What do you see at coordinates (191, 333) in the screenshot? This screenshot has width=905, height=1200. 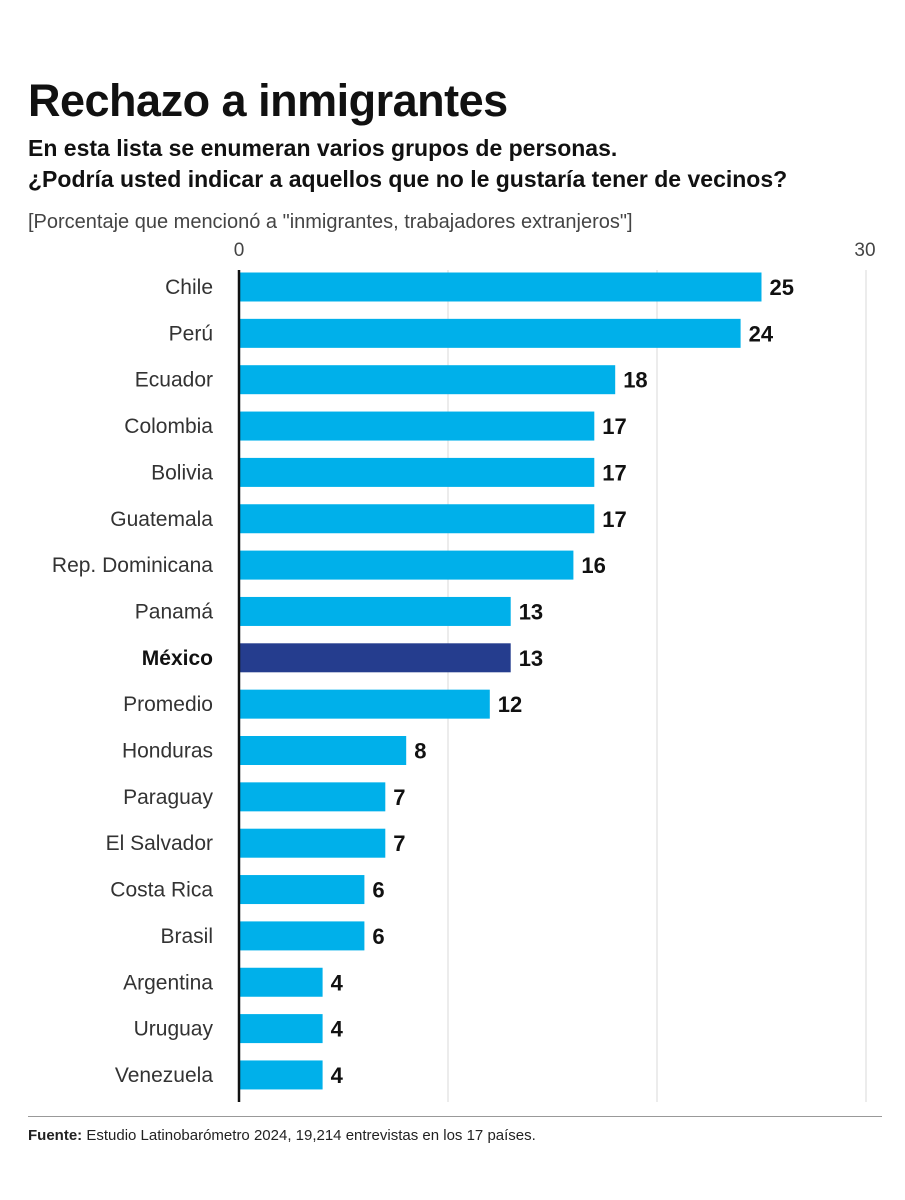 I see `category-label: Perú` at bounding box center [191, 333].